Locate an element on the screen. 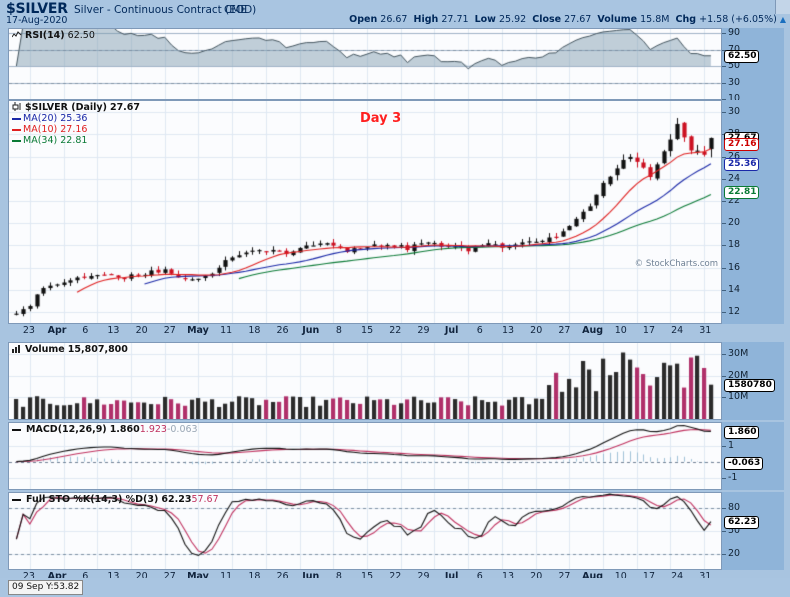 This screenshot has height=597, width=790. x-axis-label: 24 is located at coordinates (677, 330).